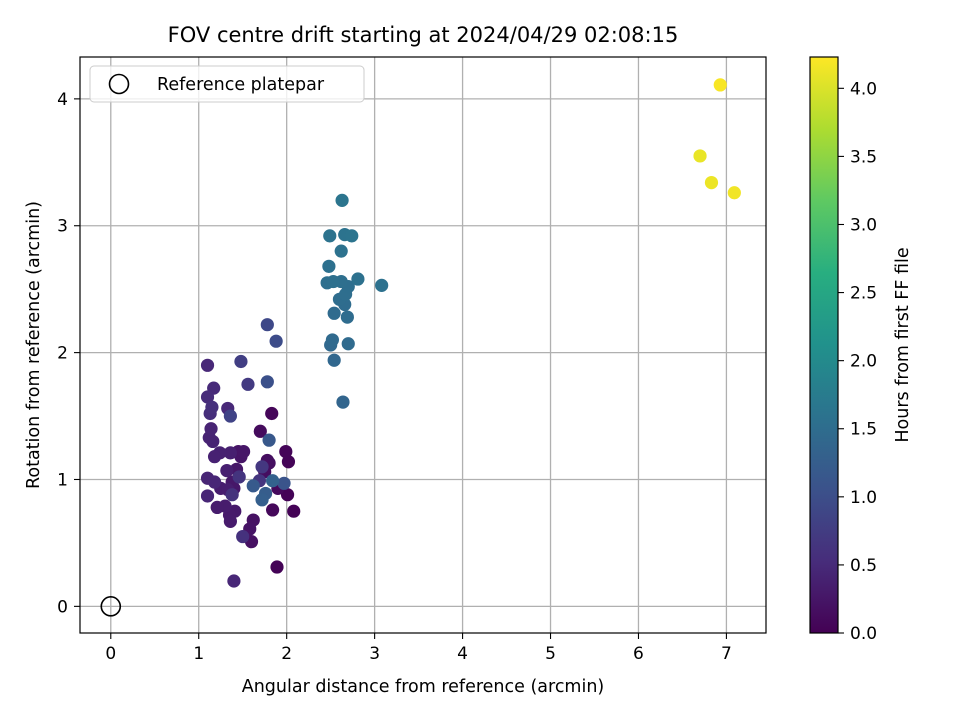  Describe the element at coordinates (726, 654) in the screenshot. I see `x-tick-label: 7` at that location.